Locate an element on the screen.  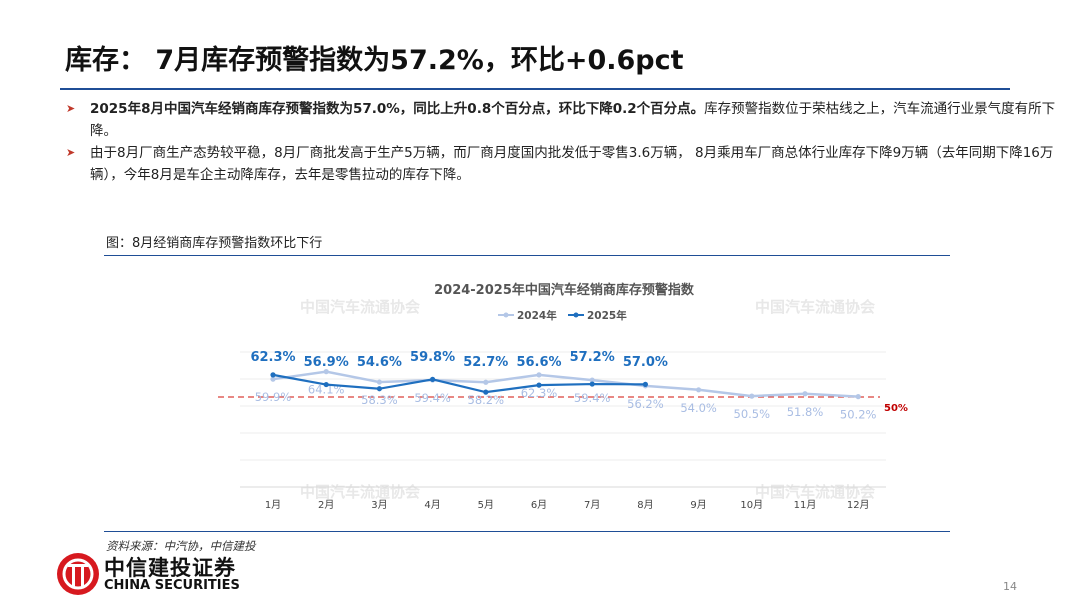
reference-line-label: 50% is located at coordinates (896, 408).